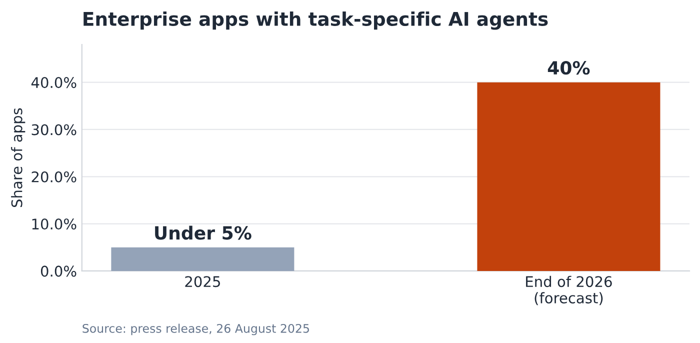 The image size is (700, 343). Describe the element at coordinates (202, 282) in the screenshot. I see `x-tick-label: 2025` at that location.